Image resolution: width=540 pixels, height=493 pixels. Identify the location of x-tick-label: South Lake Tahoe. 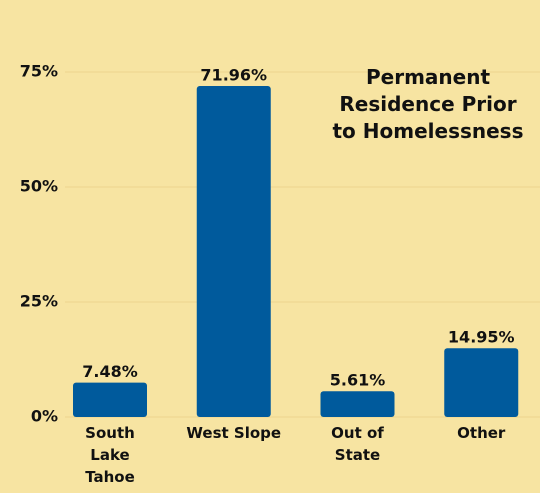
(110, 455).